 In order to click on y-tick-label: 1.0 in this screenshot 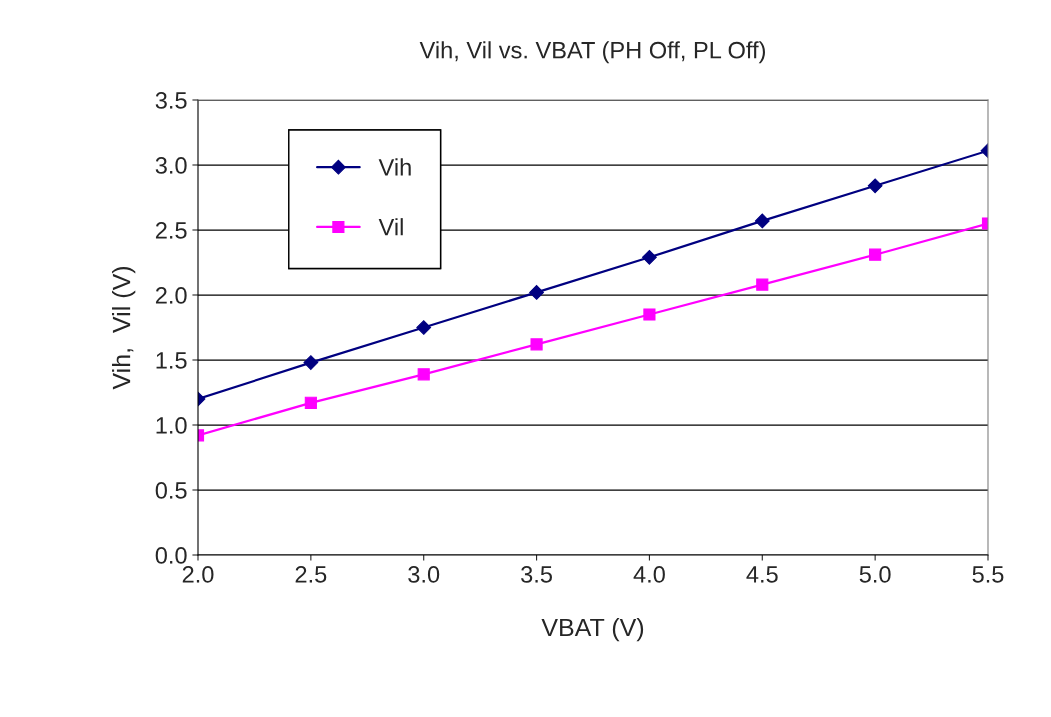, I will do `click(171, 425)`.